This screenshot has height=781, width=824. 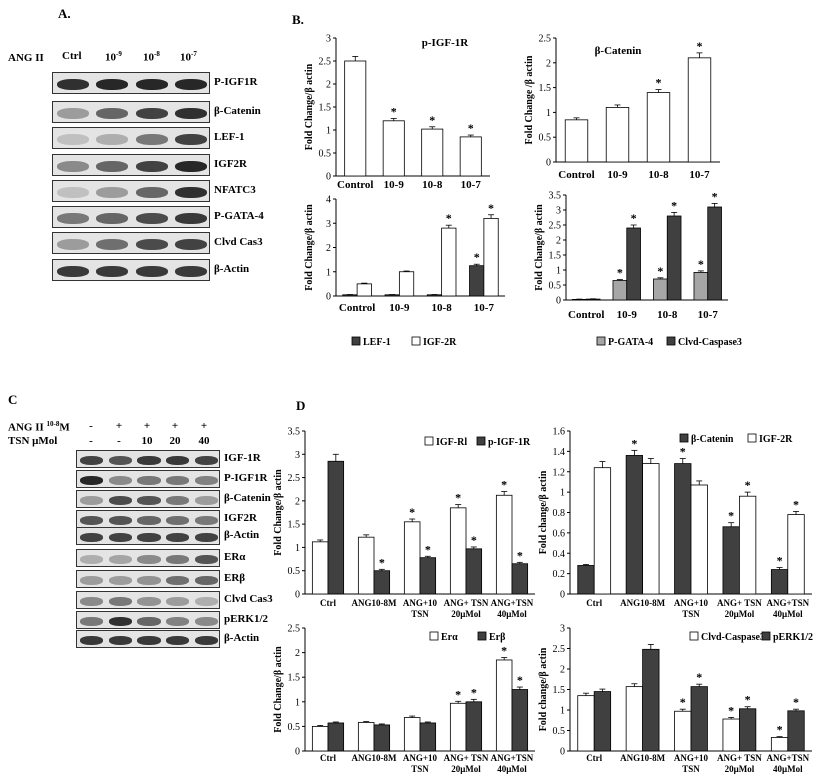 I want to click on panel-c-letter: C, so click(x=13, y=399).